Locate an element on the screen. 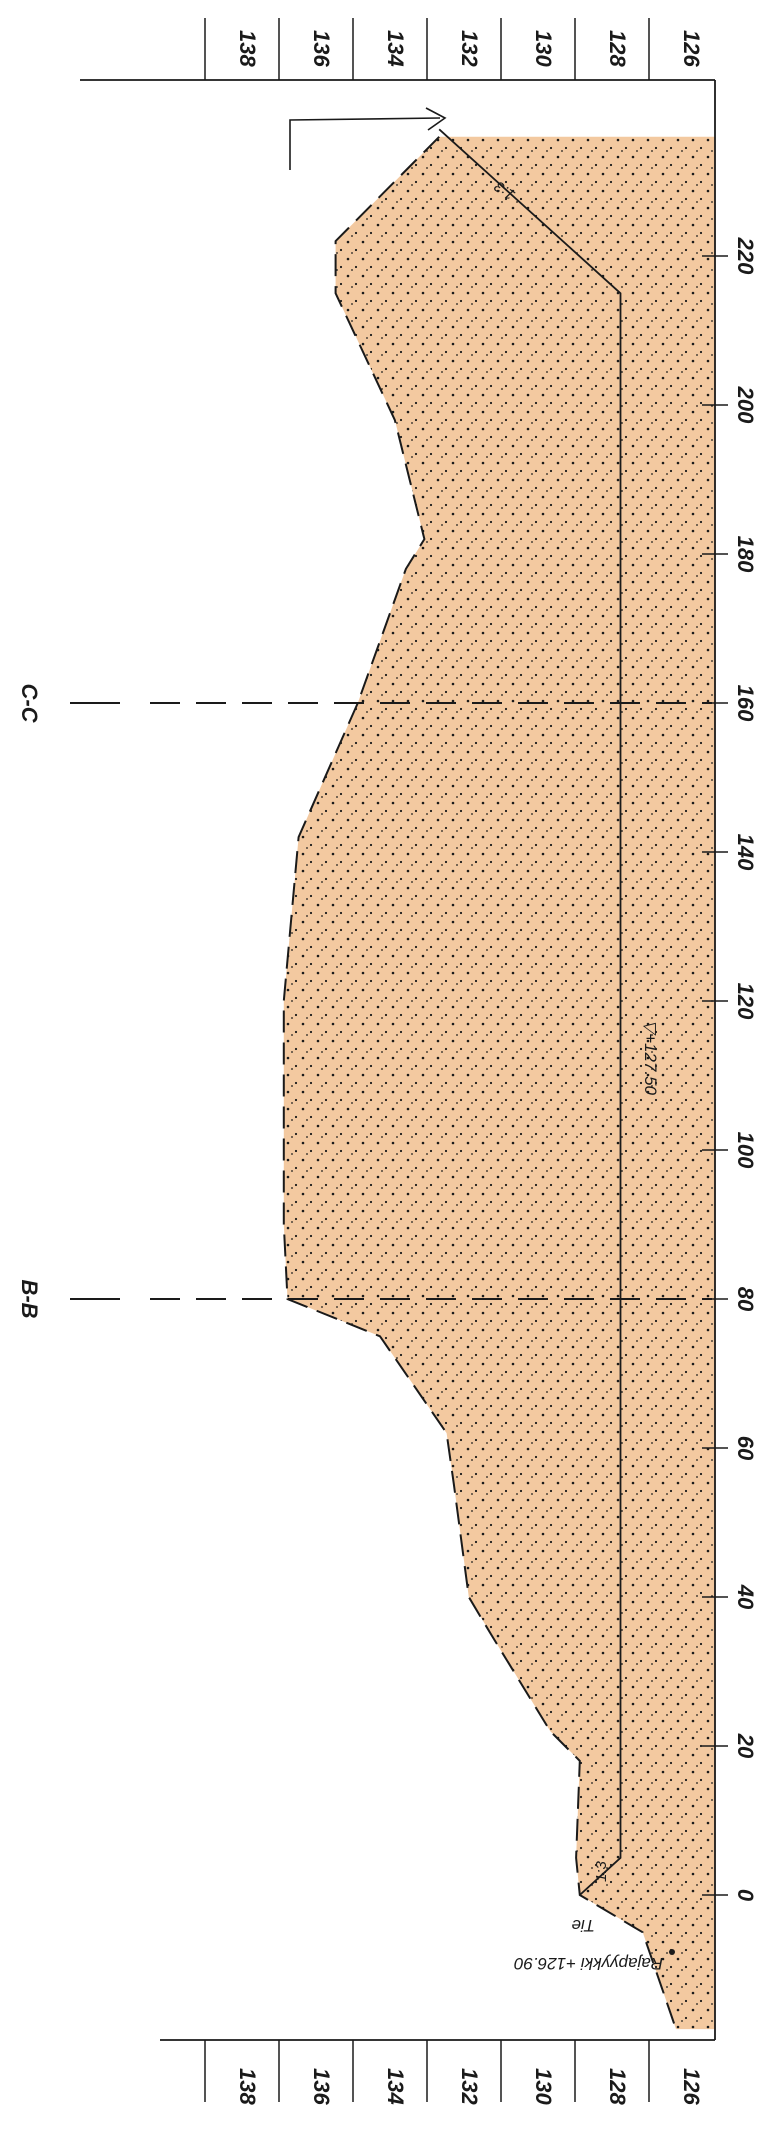  boundary-marker-label: Rajapyykki +126.90 is located at coordinates (588, 1963).